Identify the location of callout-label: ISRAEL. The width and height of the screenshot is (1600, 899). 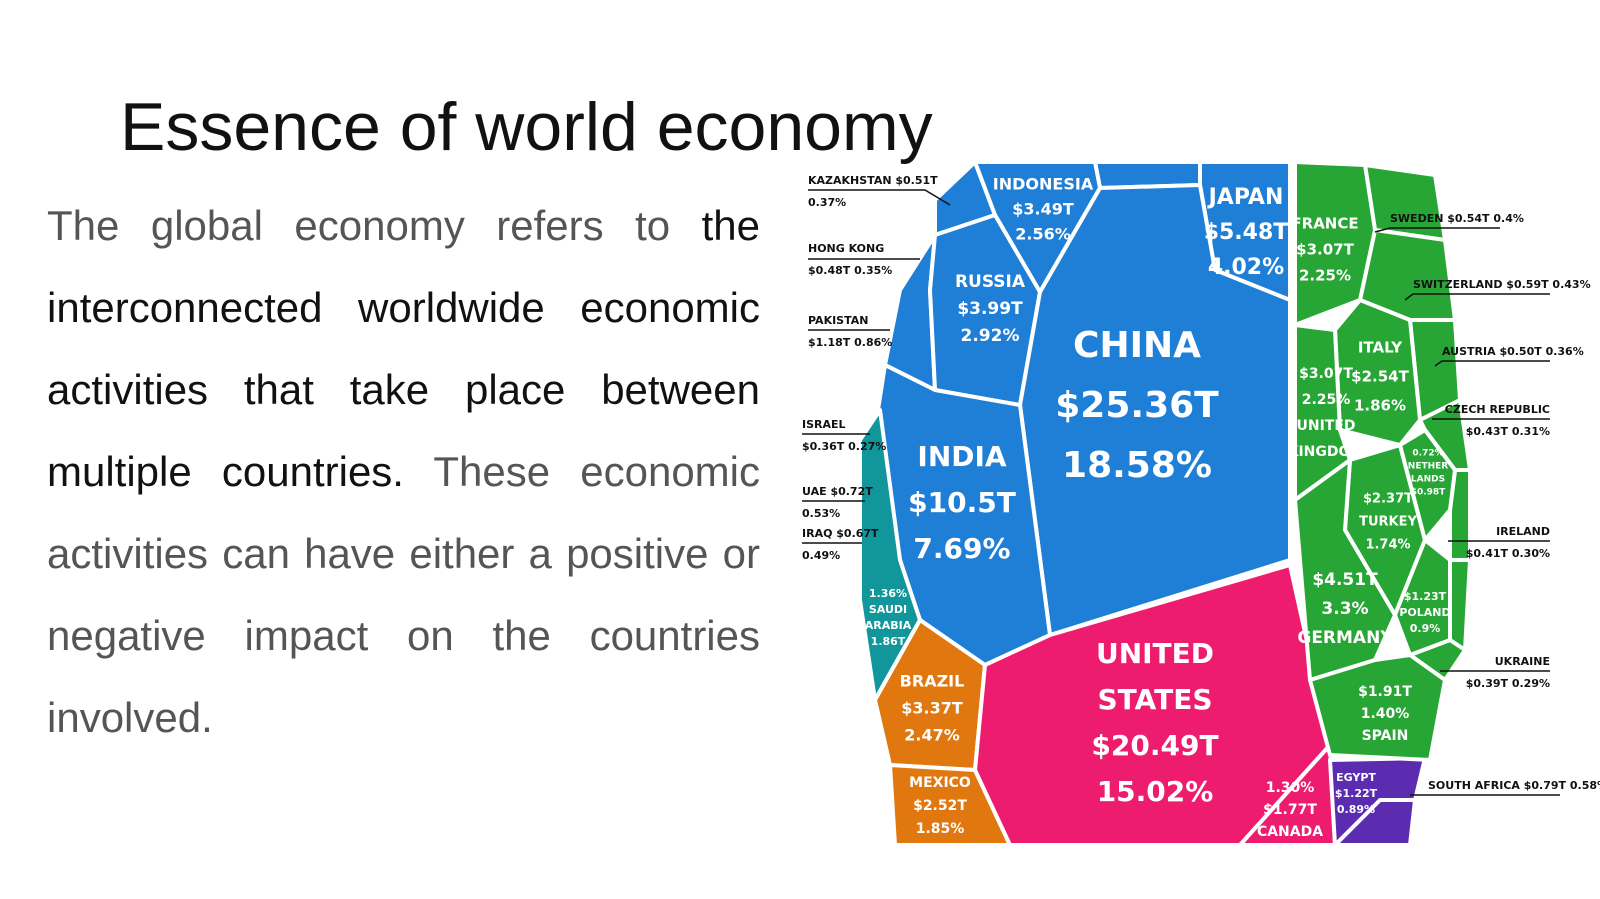
(824, 424).